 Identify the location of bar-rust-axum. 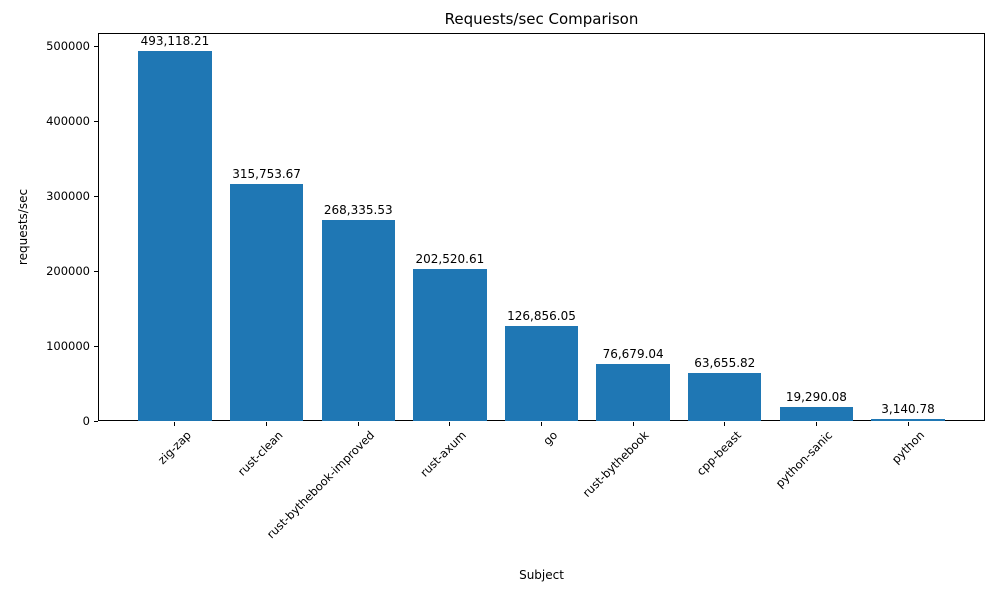
(450, 345).